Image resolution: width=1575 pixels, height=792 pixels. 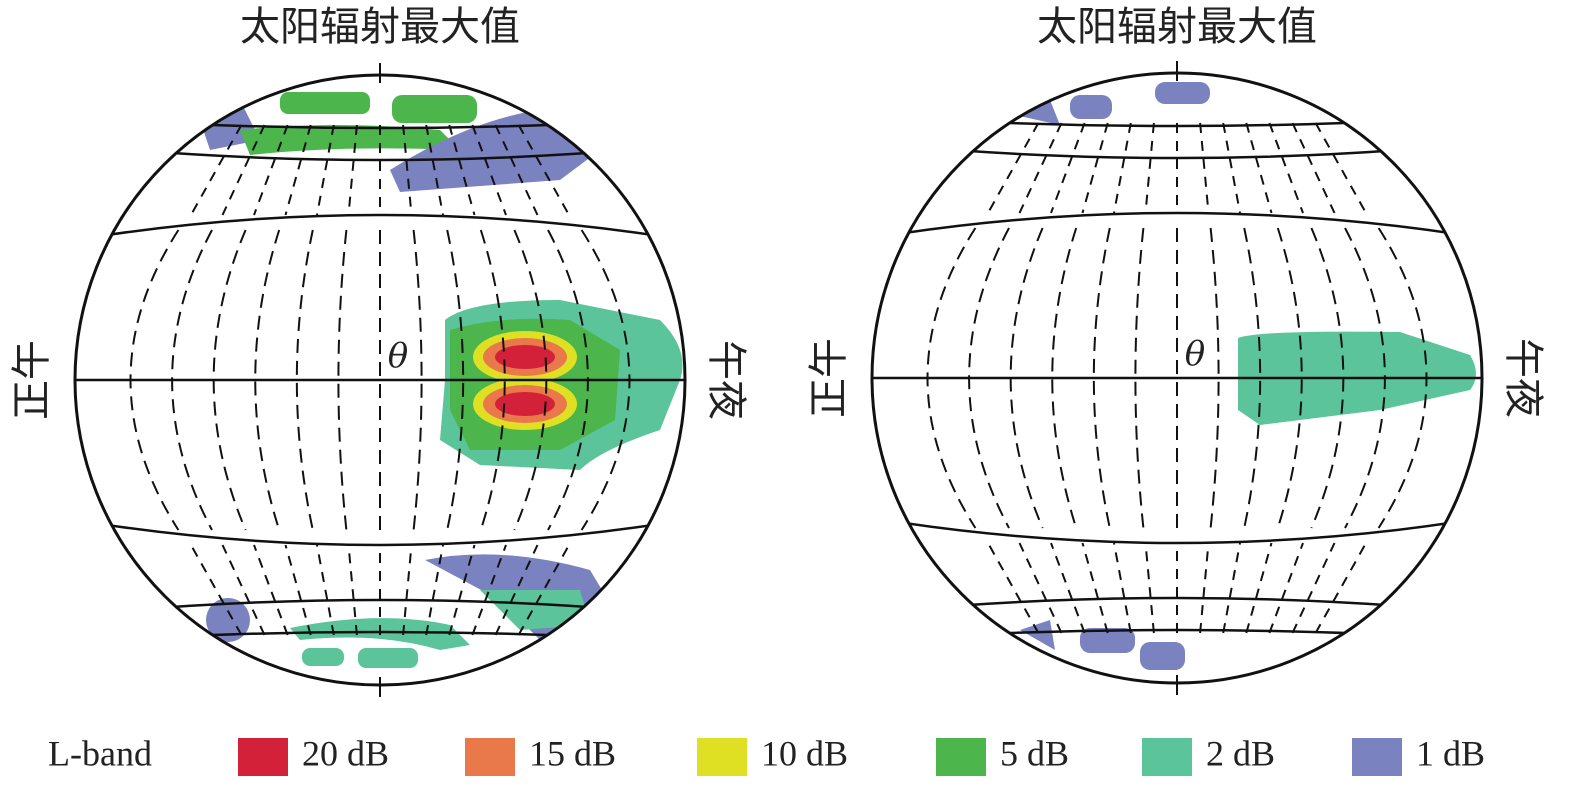 I want to click on legend-title: L-band, so click(x=100, y=753).